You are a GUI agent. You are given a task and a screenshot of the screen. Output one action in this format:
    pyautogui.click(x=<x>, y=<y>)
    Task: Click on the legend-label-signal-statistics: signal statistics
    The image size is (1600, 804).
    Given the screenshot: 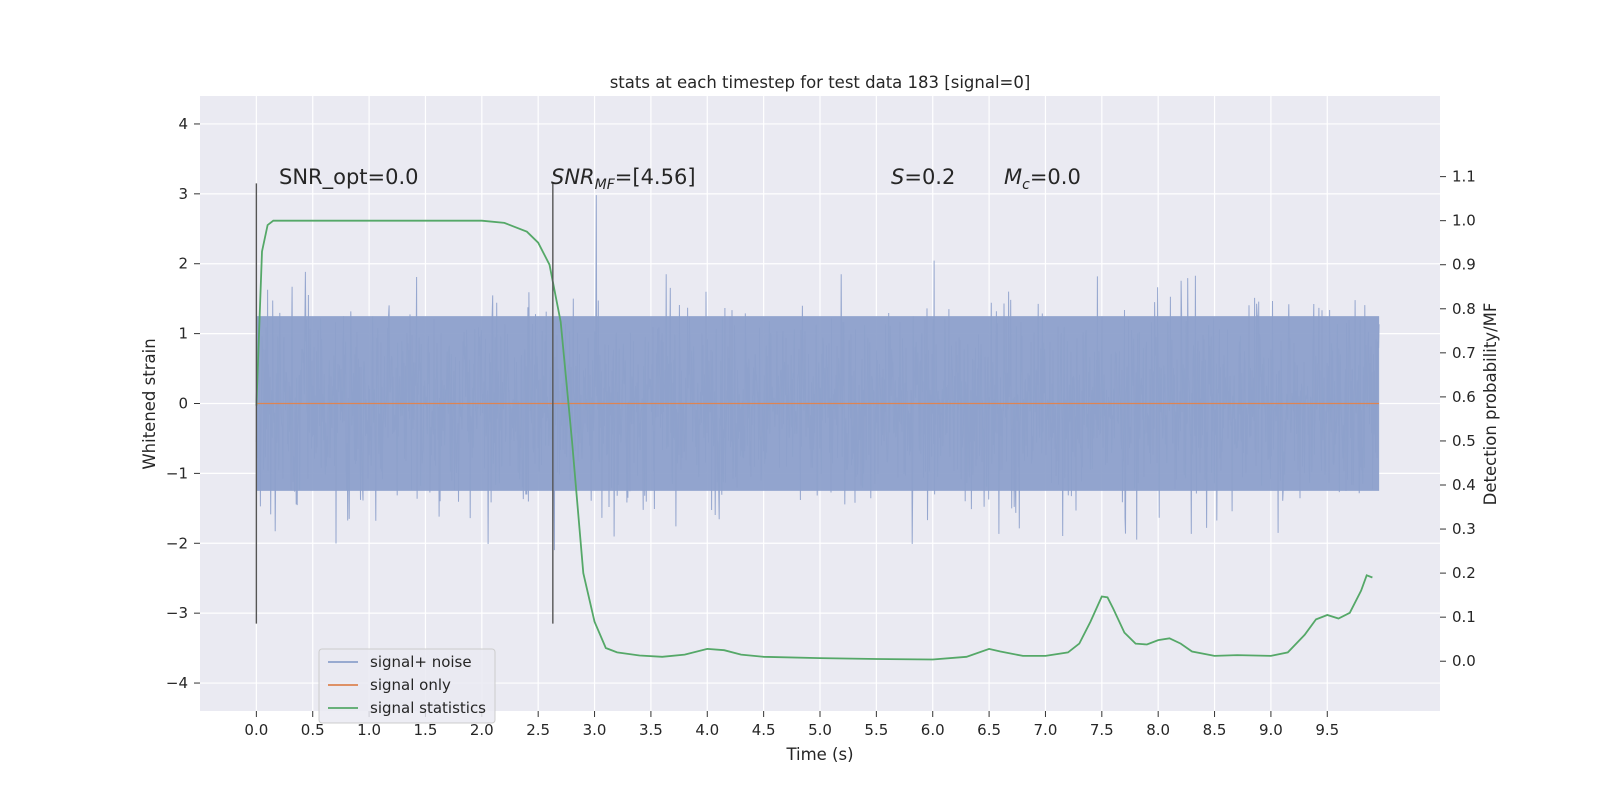 What is the action you would take?
    pyautogui.click(x=428, y=708)
    